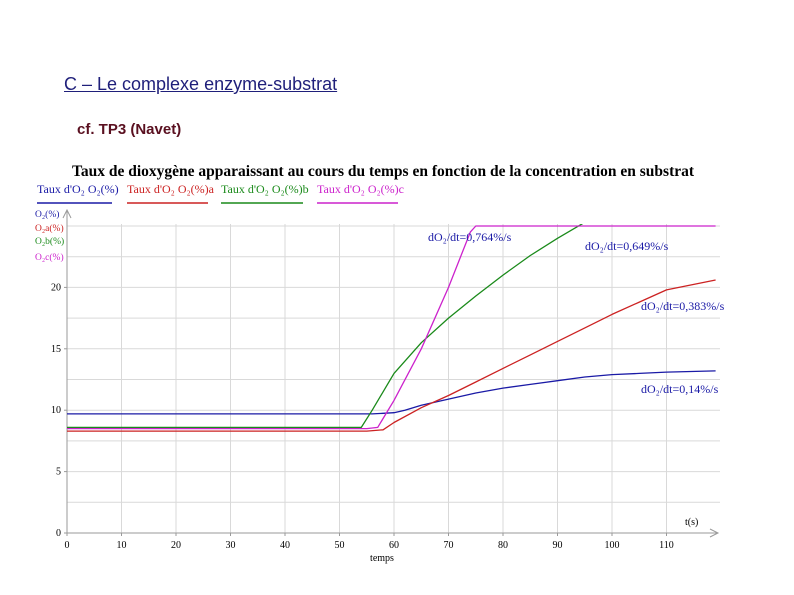  I want to click on x-tick-label: 30, so click(231, 545).